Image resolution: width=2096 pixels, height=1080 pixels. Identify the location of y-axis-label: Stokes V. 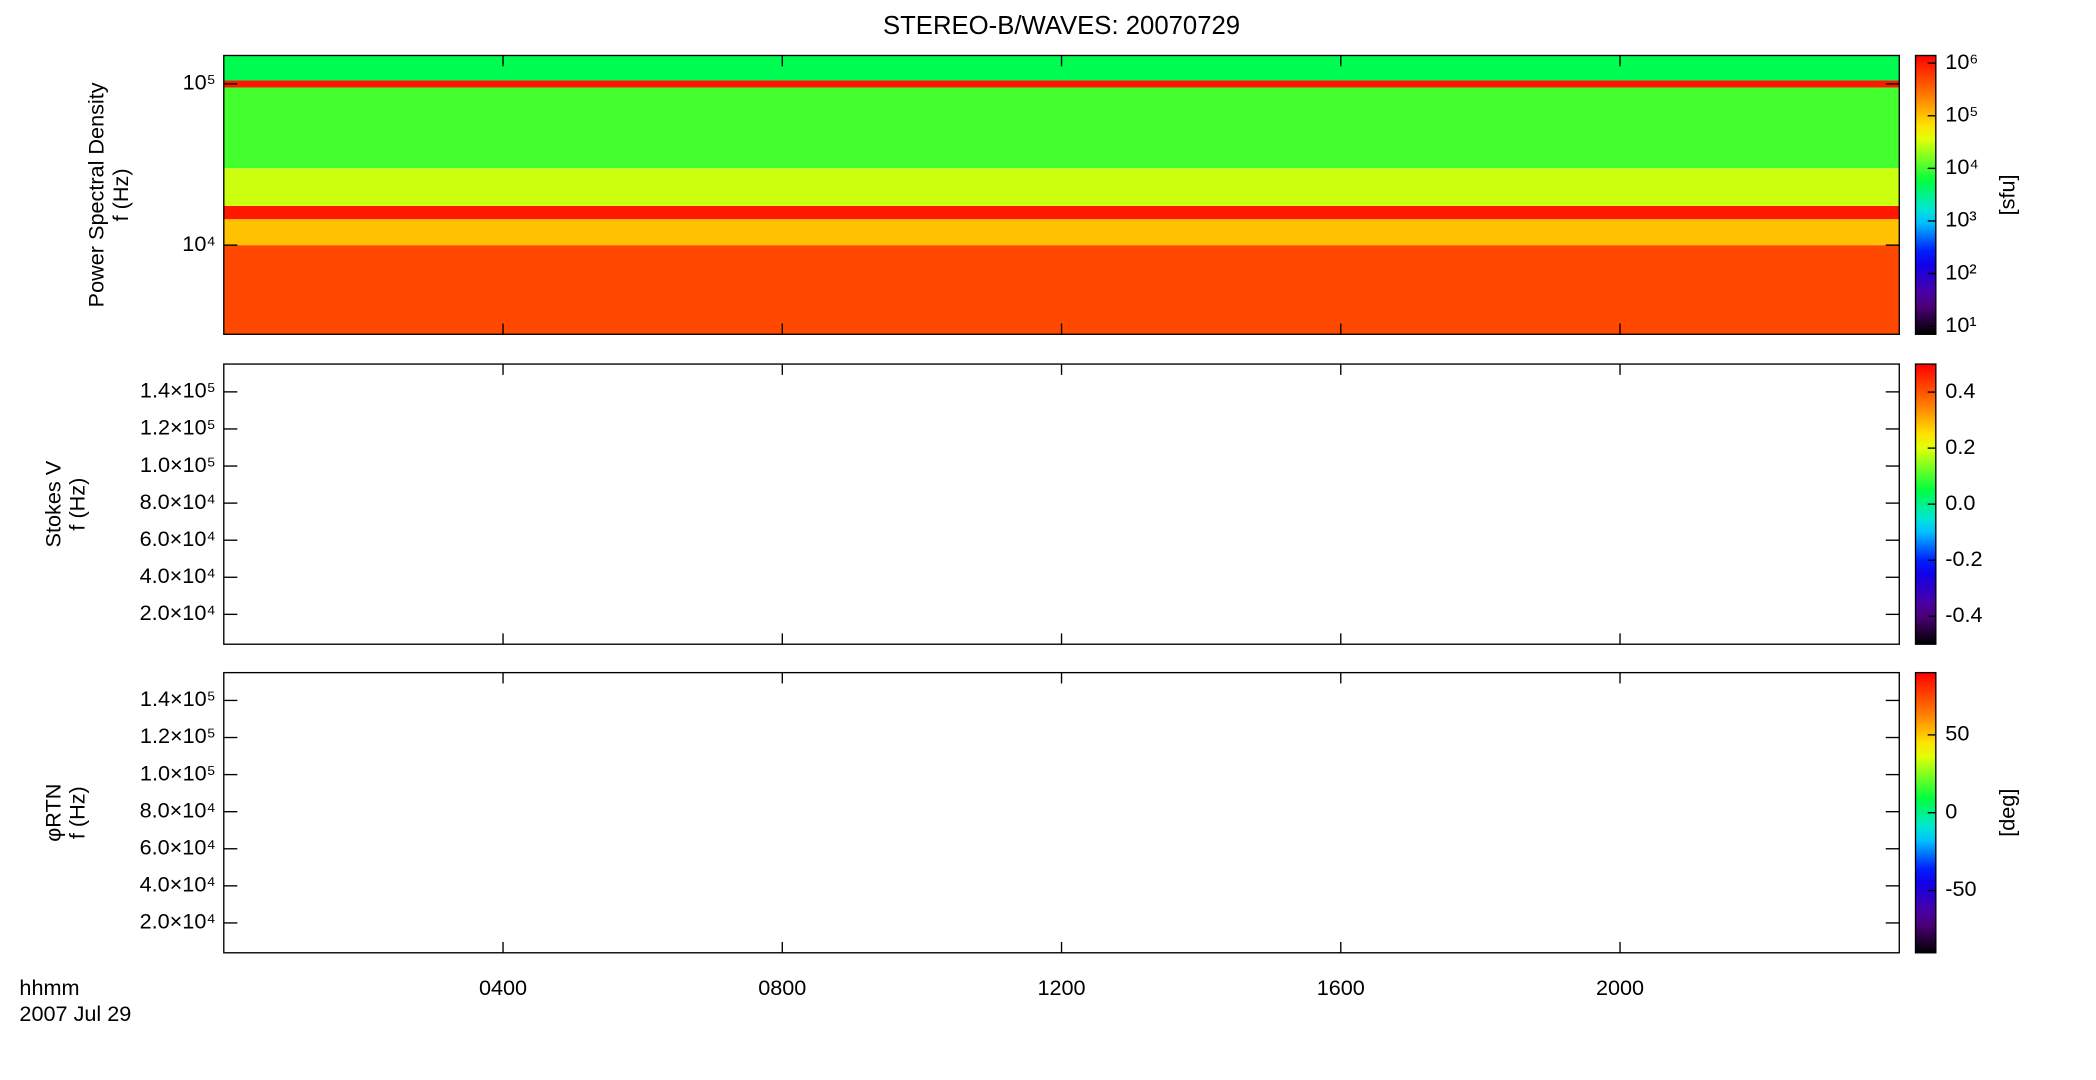
(52, 503).